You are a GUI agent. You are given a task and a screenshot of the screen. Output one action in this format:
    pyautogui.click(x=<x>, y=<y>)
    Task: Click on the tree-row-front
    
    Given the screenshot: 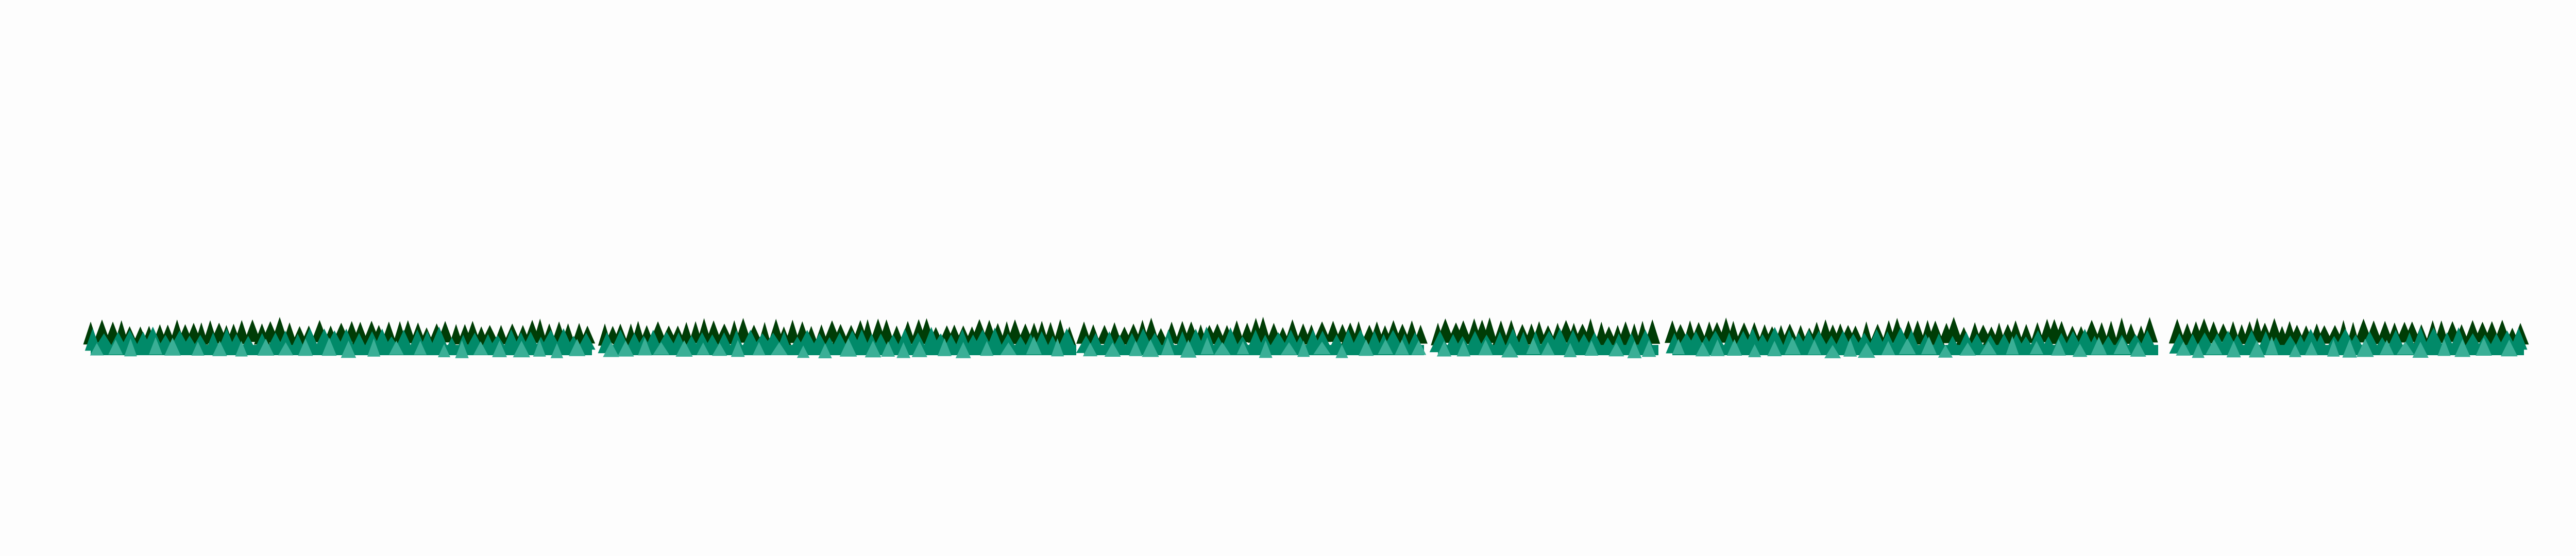 What is the action you would take?
    pyautogui.click(x=1304, y=347)
    